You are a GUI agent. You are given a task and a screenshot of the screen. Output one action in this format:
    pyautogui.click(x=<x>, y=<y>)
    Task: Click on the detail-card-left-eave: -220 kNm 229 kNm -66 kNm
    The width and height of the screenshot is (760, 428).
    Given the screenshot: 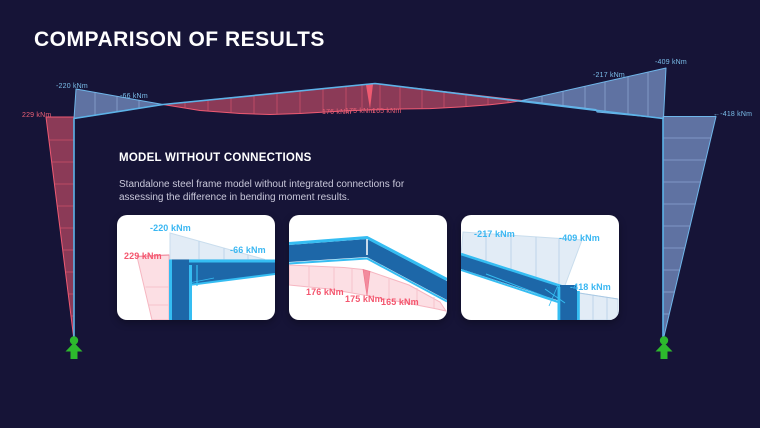 What is the action you would take?
    pyautogui.click(x=196, y=267)
    